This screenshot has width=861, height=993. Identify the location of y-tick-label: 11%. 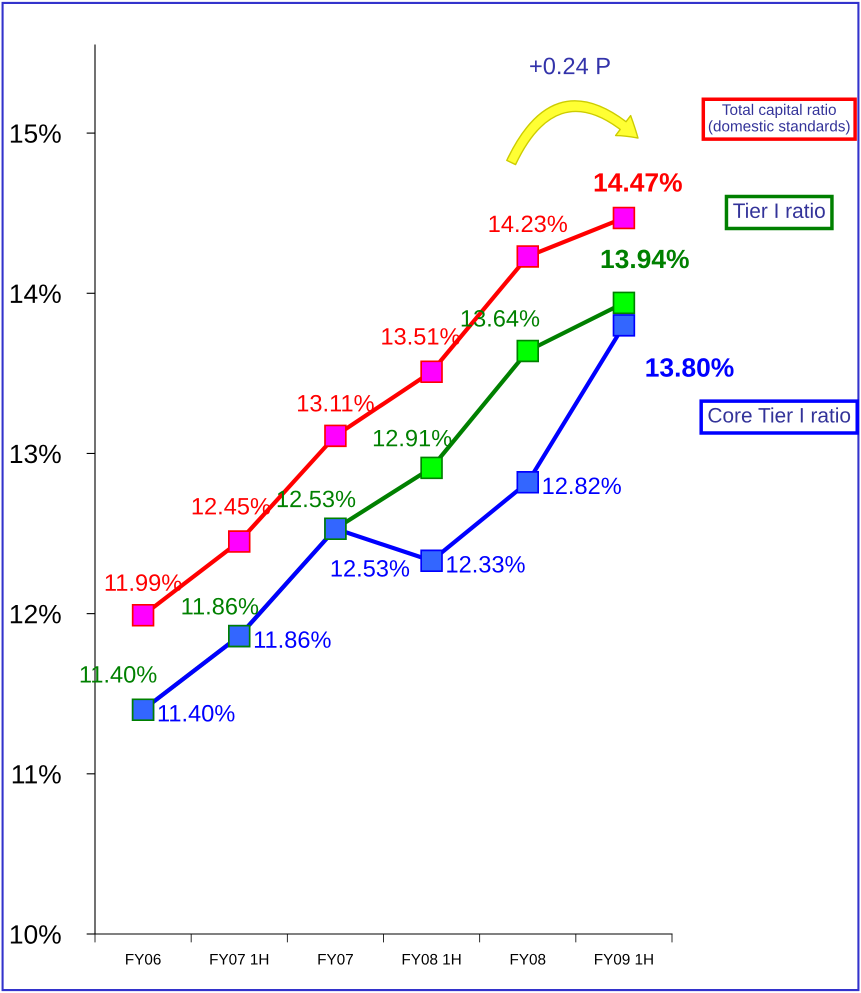
(36, 774).